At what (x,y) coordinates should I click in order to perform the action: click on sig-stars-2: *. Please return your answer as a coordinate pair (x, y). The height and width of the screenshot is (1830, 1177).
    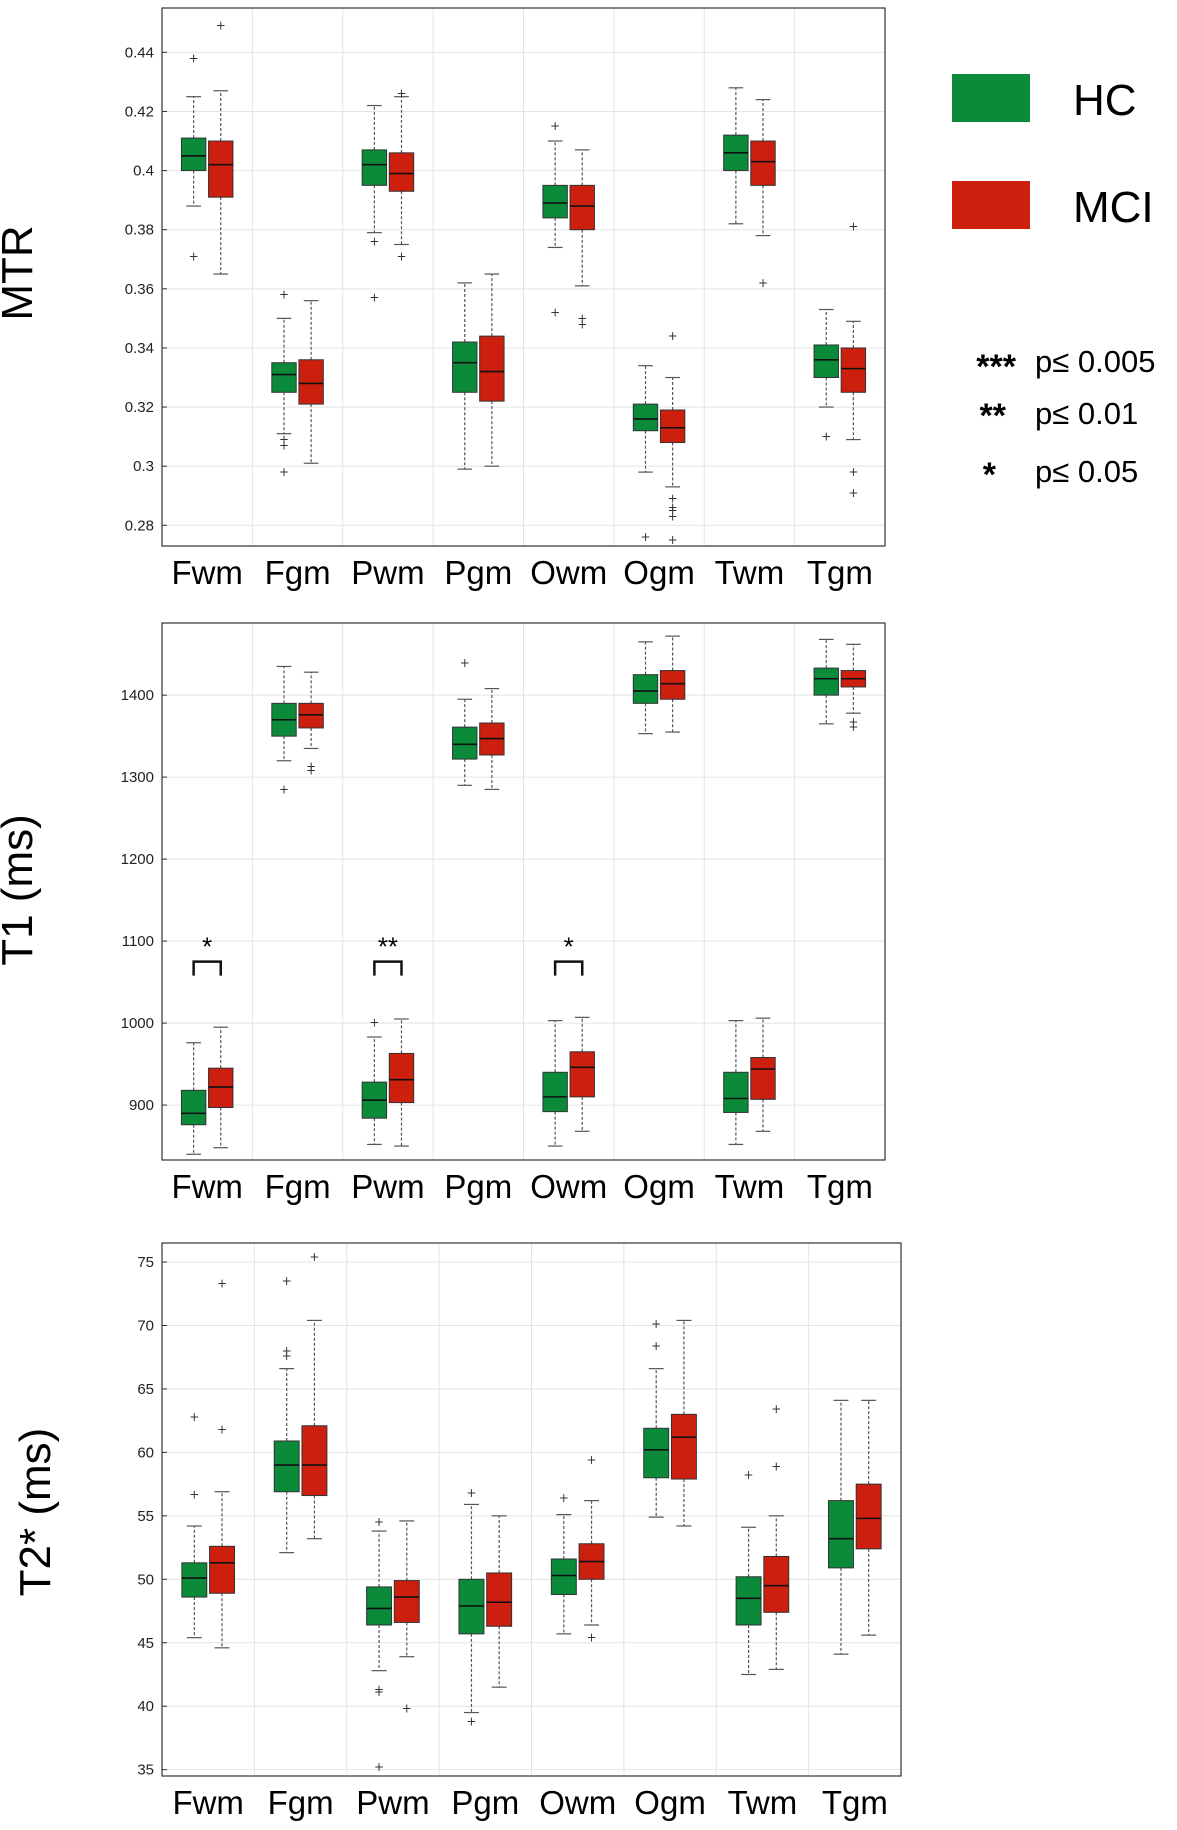
    Looking at the image, I should click on (990, 475).